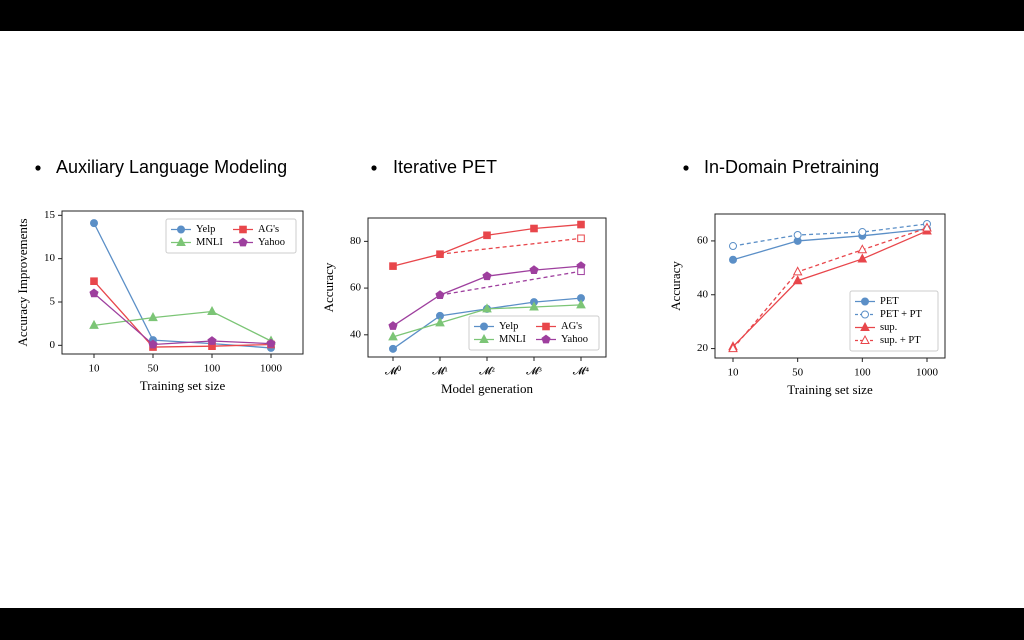 This screenshot has width=1024, height=640. What do you see at coordinates (22, 282) in the screenshot?
I see `y-axis-label: Accuracy Improvements` at bounding box center [22, 282].